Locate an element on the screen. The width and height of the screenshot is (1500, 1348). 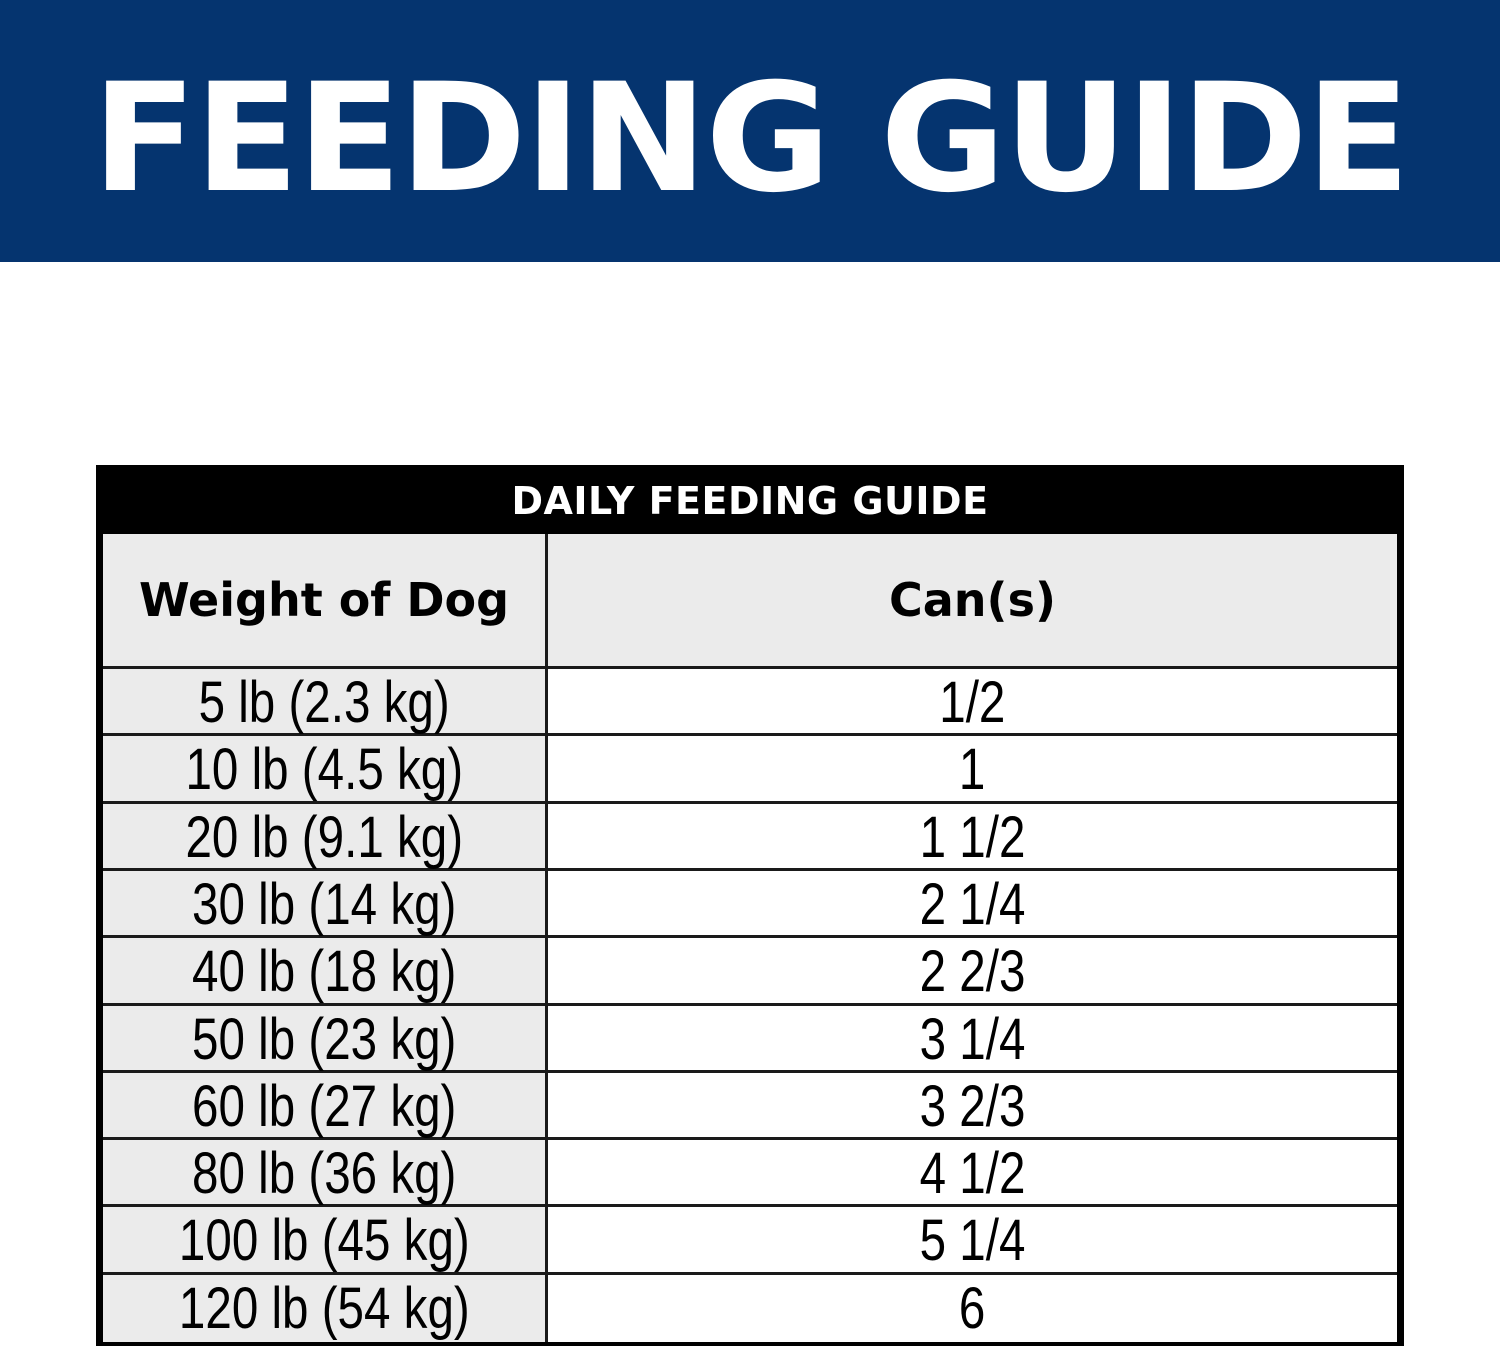
cans-cell: 6 is located at coordinates (972, 1308).